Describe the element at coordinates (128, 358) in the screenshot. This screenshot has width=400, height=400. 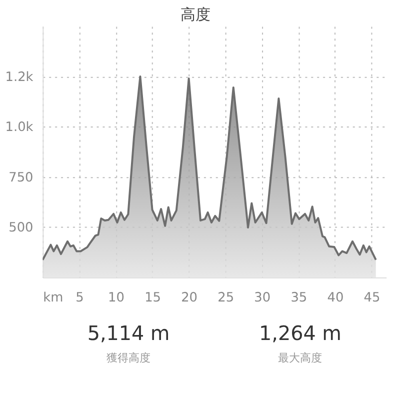
I see `text: 獲得高度` at that location.